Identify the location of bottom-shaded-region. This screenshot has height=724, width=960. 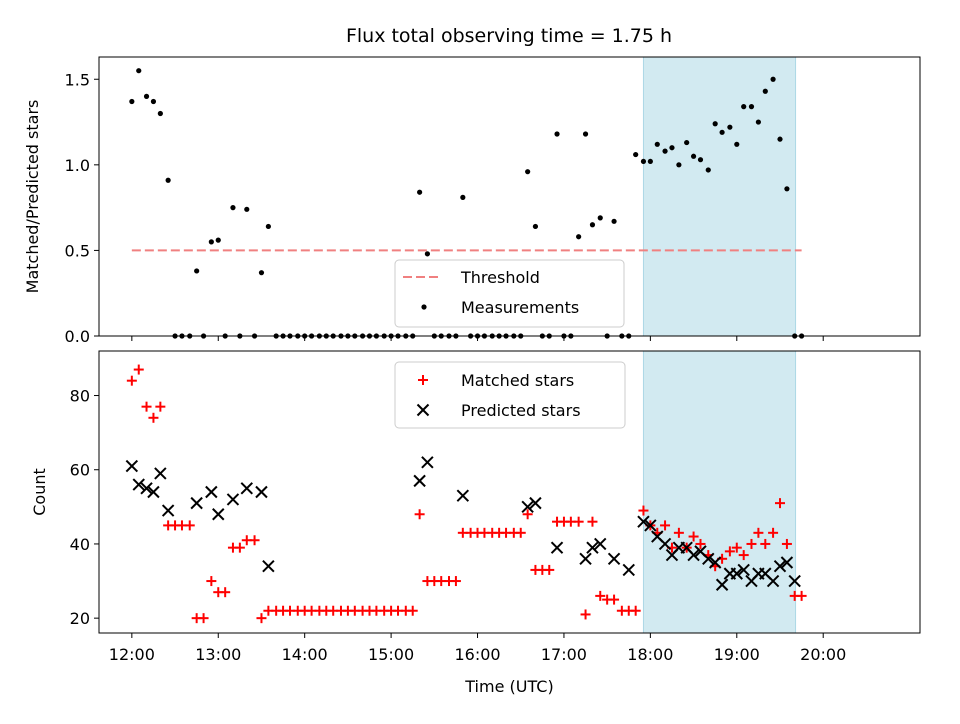
(719, 492).